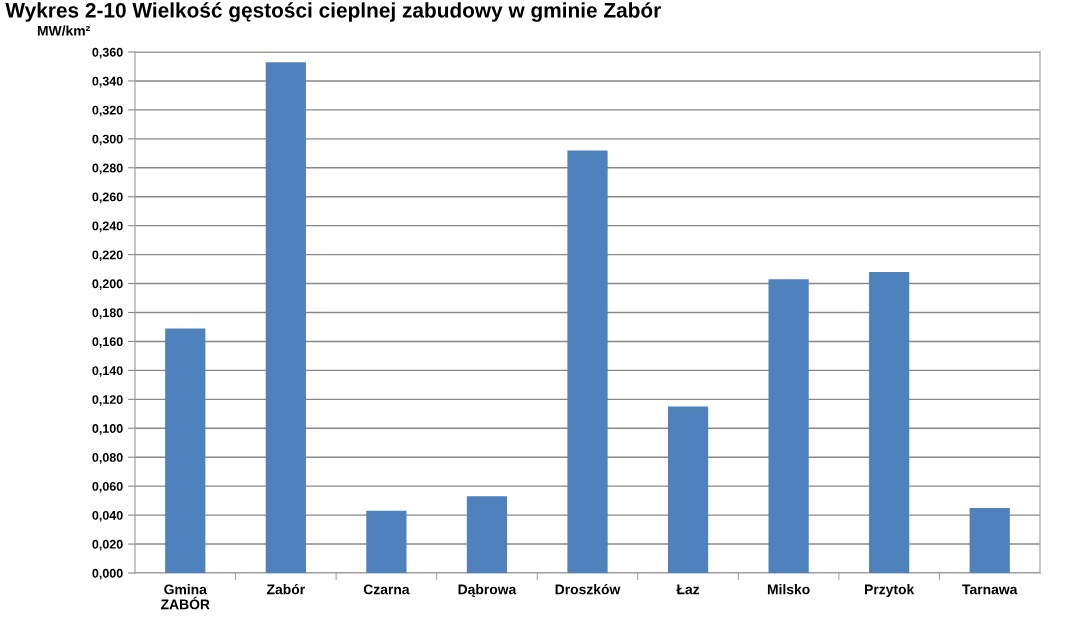 The height and width of the screenshot is (621, 1072). What do you see at coordinates (63, 30) in the screenshot?
I see `y-axis-title: MW/km²` at bounding box center [63, 30].